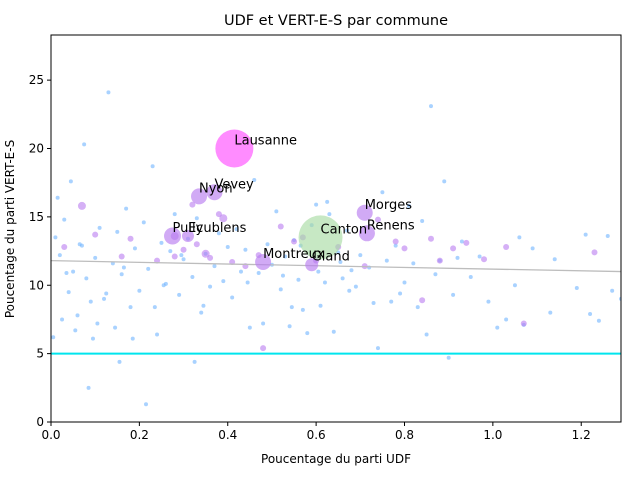 The width and height of the screenshot is (640, 480). Describe the element at coordinates (492, 435) in the screenshot. I see `x-tick-label: 1.0` at that location.